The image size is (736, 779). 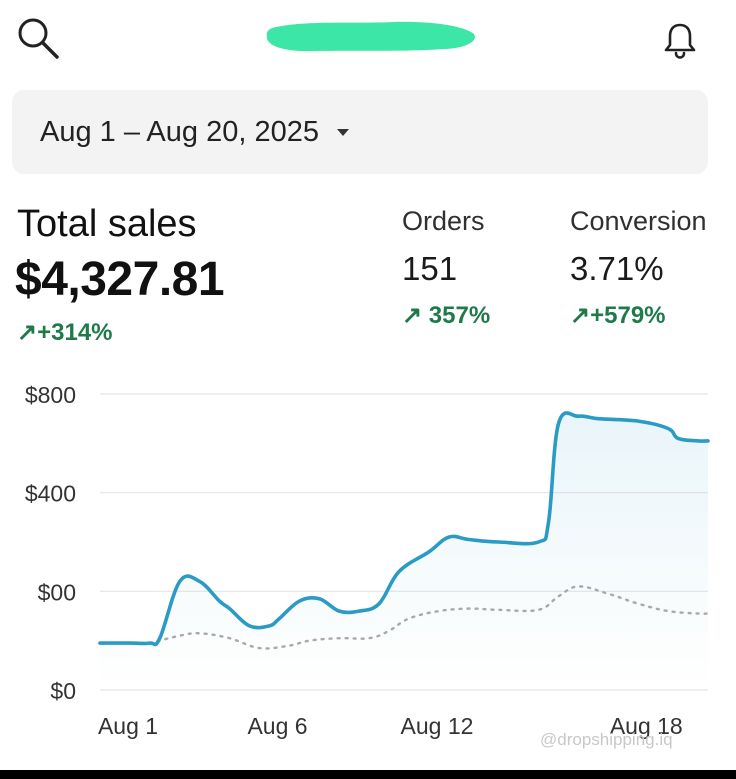 What do you see at coordinates (430, 268) in the screenshot?
I see `orders-value: 151` at bounding box center [430, 268].